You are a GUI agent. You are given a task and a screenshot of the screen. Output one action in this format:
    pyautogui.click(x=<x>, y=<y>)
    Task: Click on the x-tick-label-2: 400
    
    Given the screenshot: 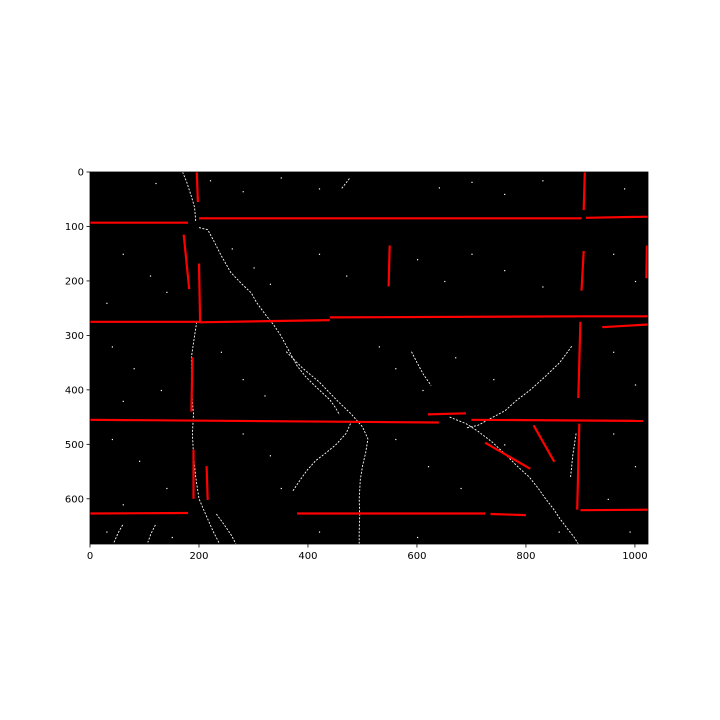 What is the action you would take?
    pyautogui.click(x=307, y=556)
    